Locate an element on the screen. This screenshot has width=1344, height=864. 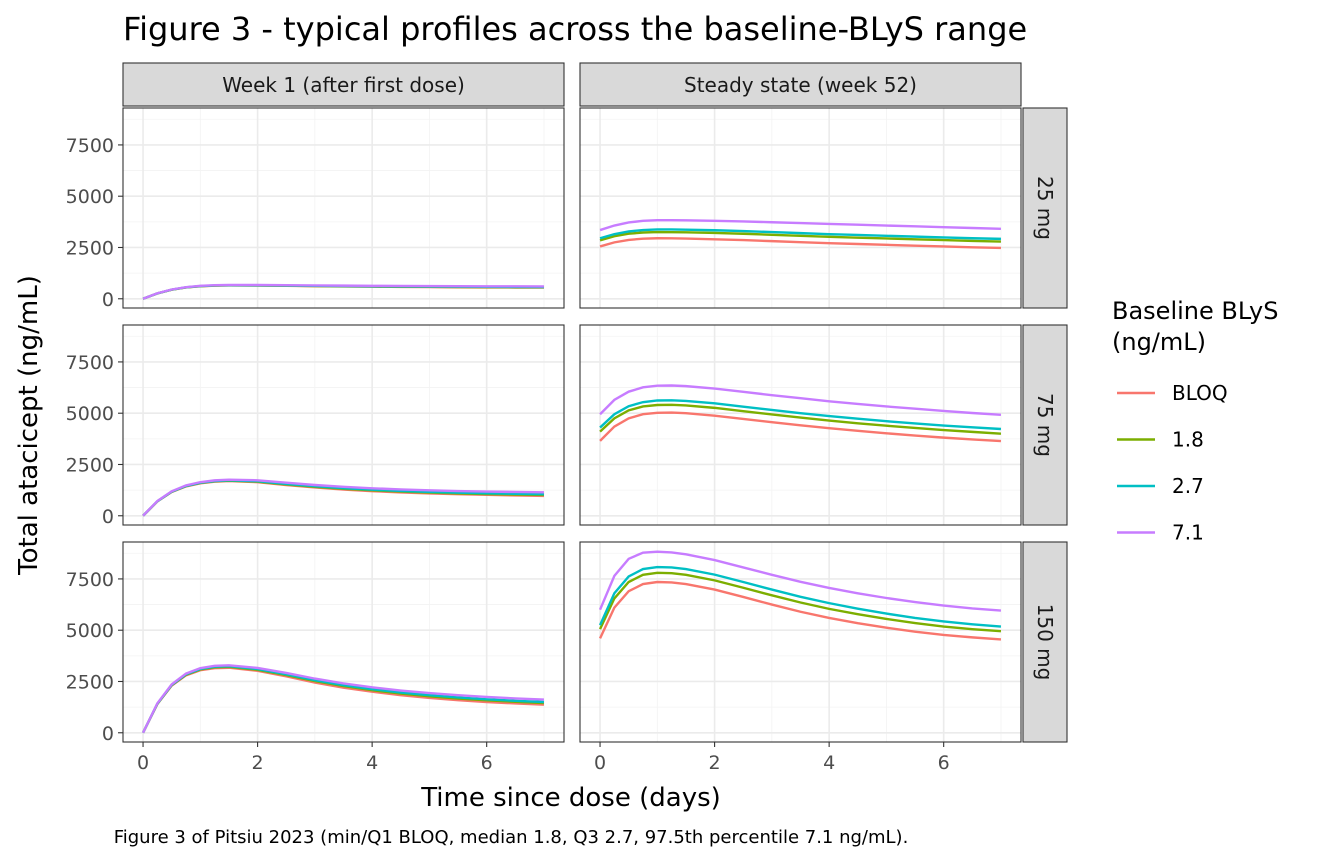
panel-150-mg-week-1-after-first-dose is located at coordinates (343, 642).